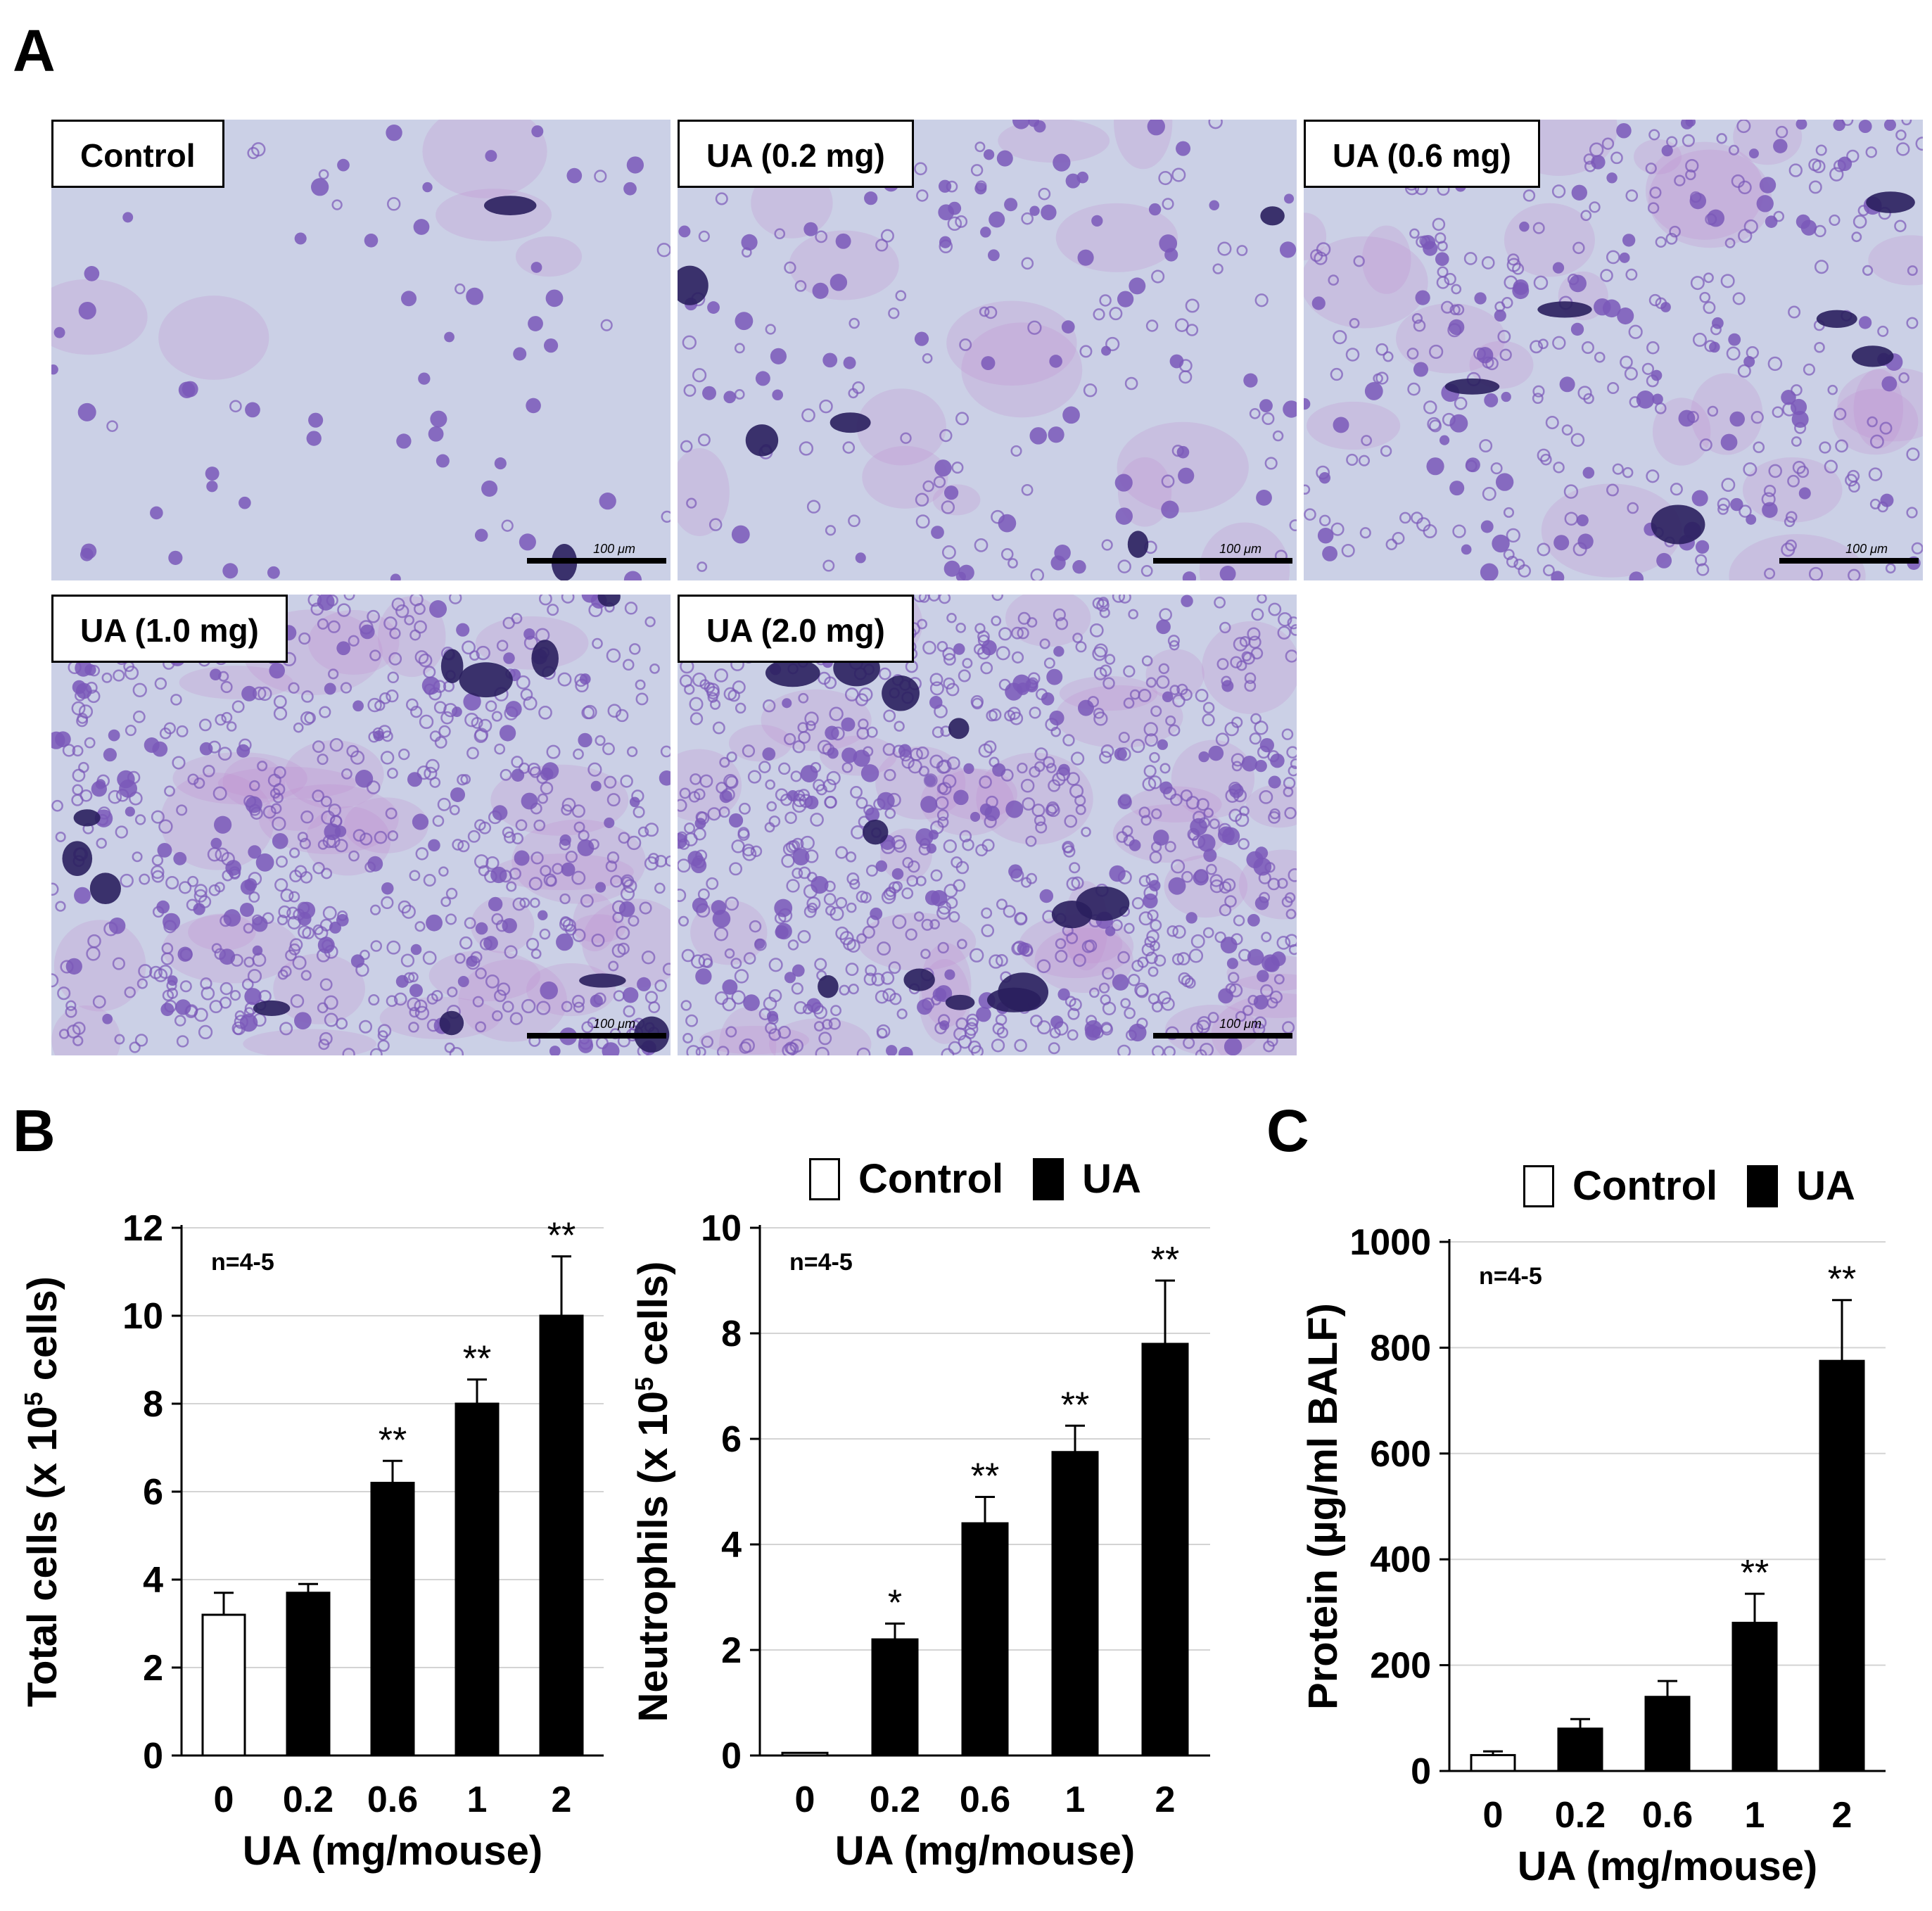 Image resolution: width=1932 pixels, height=1911 pixels. Describe the element at coordinates (821, 1263) in the screenshot. I see `sample-size-annotation: n=4-5` at that location.